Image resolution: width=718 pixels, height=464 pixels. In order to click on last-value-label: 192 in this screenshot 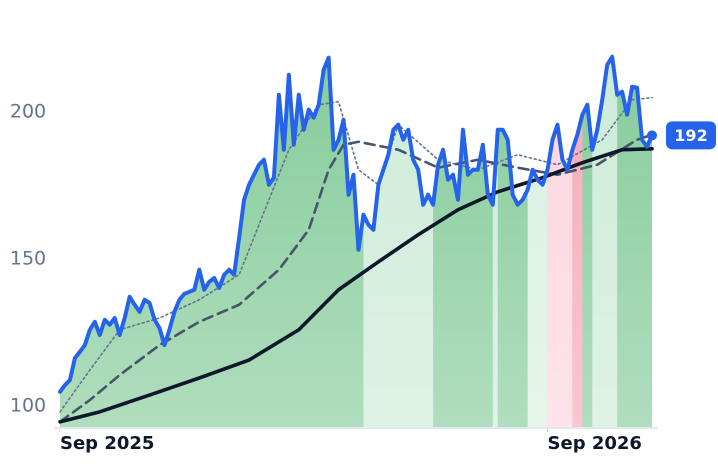, I will do `click(690, 135)`.